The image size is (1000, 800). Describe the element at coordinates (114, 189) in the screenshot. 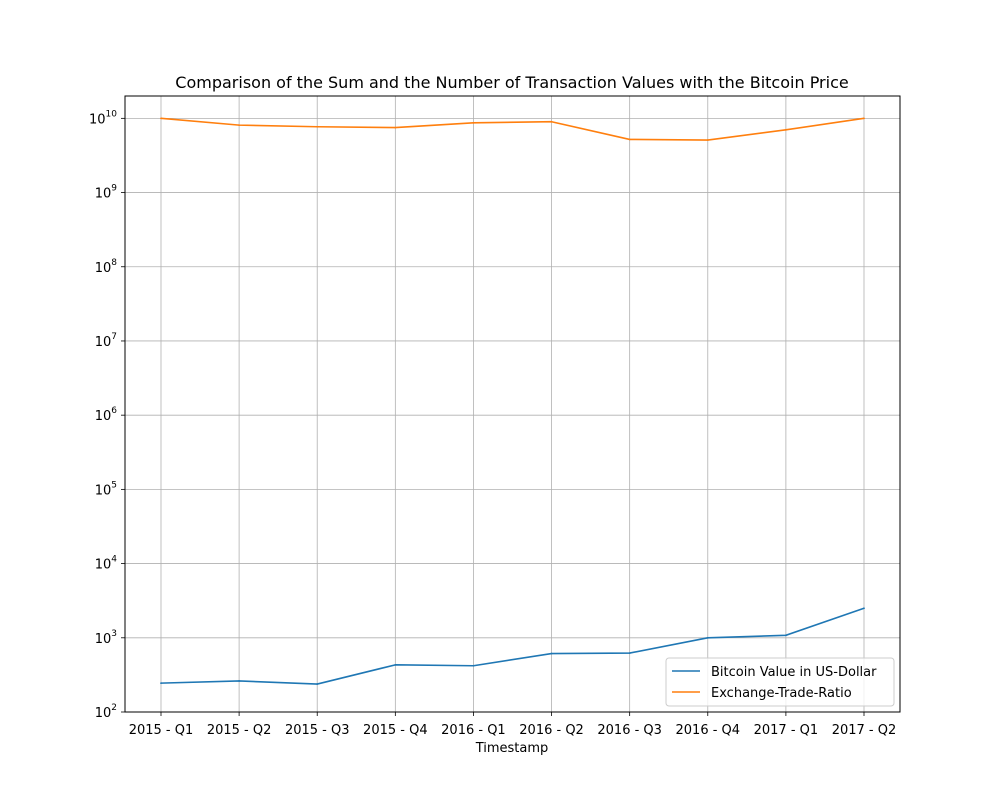

I see `y-tick-exponent: 9` at that location.